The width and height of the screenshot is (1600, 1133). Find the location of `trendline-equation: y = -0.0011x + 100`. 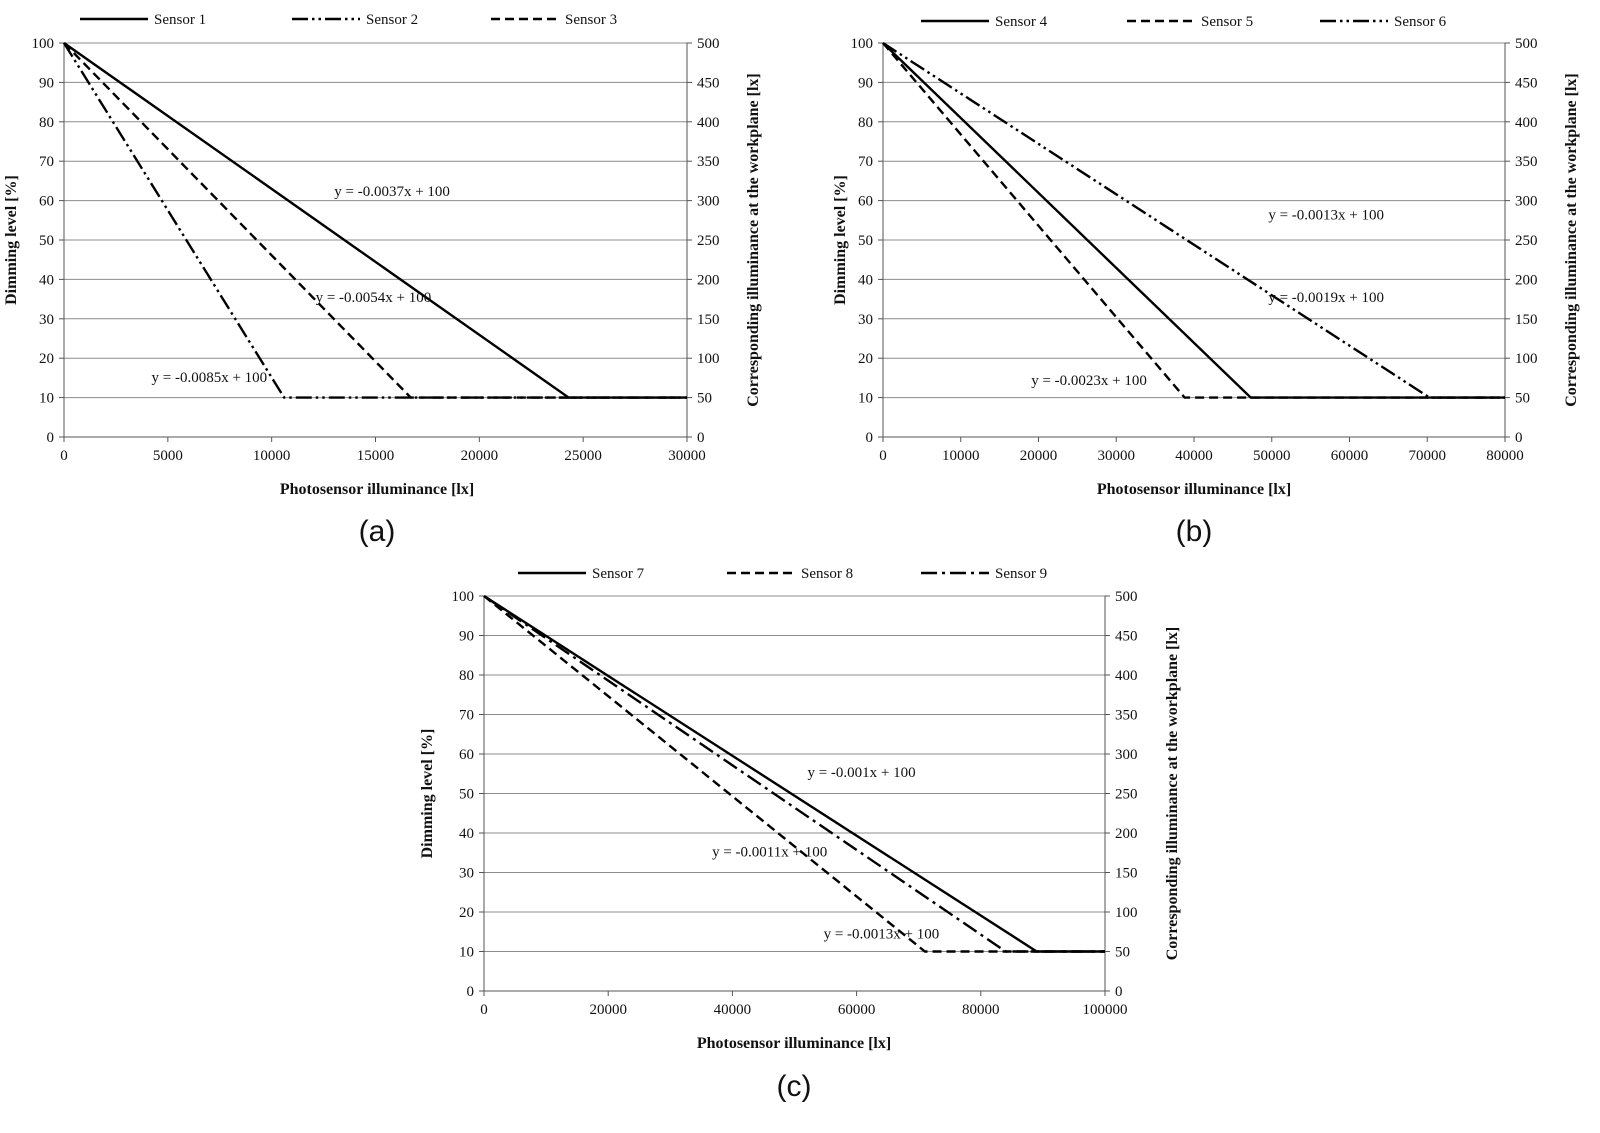

trendline-equation: y = -0.0011x + 100 is located at coordinates (769, 853).